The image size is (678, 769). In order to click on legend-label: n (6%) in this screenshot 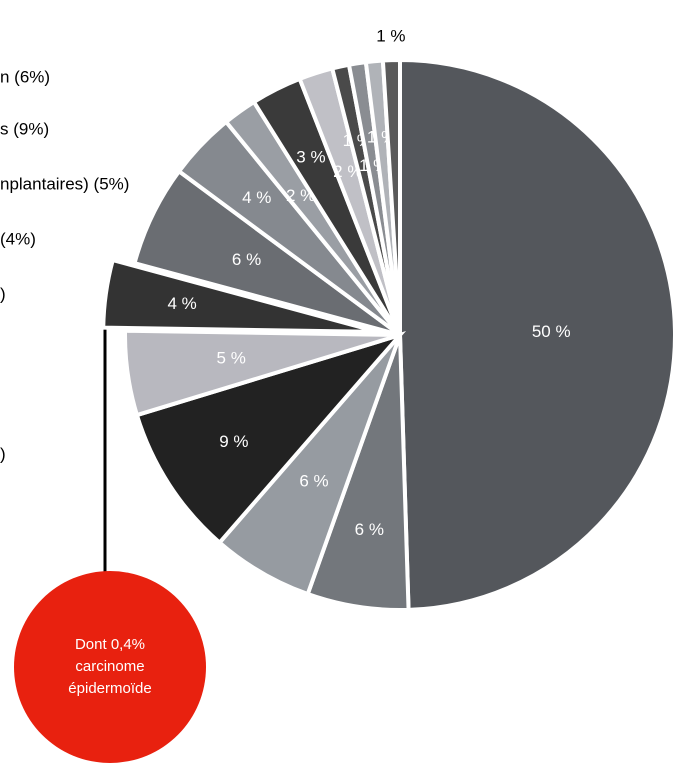, I will do `click(25, 76)`.